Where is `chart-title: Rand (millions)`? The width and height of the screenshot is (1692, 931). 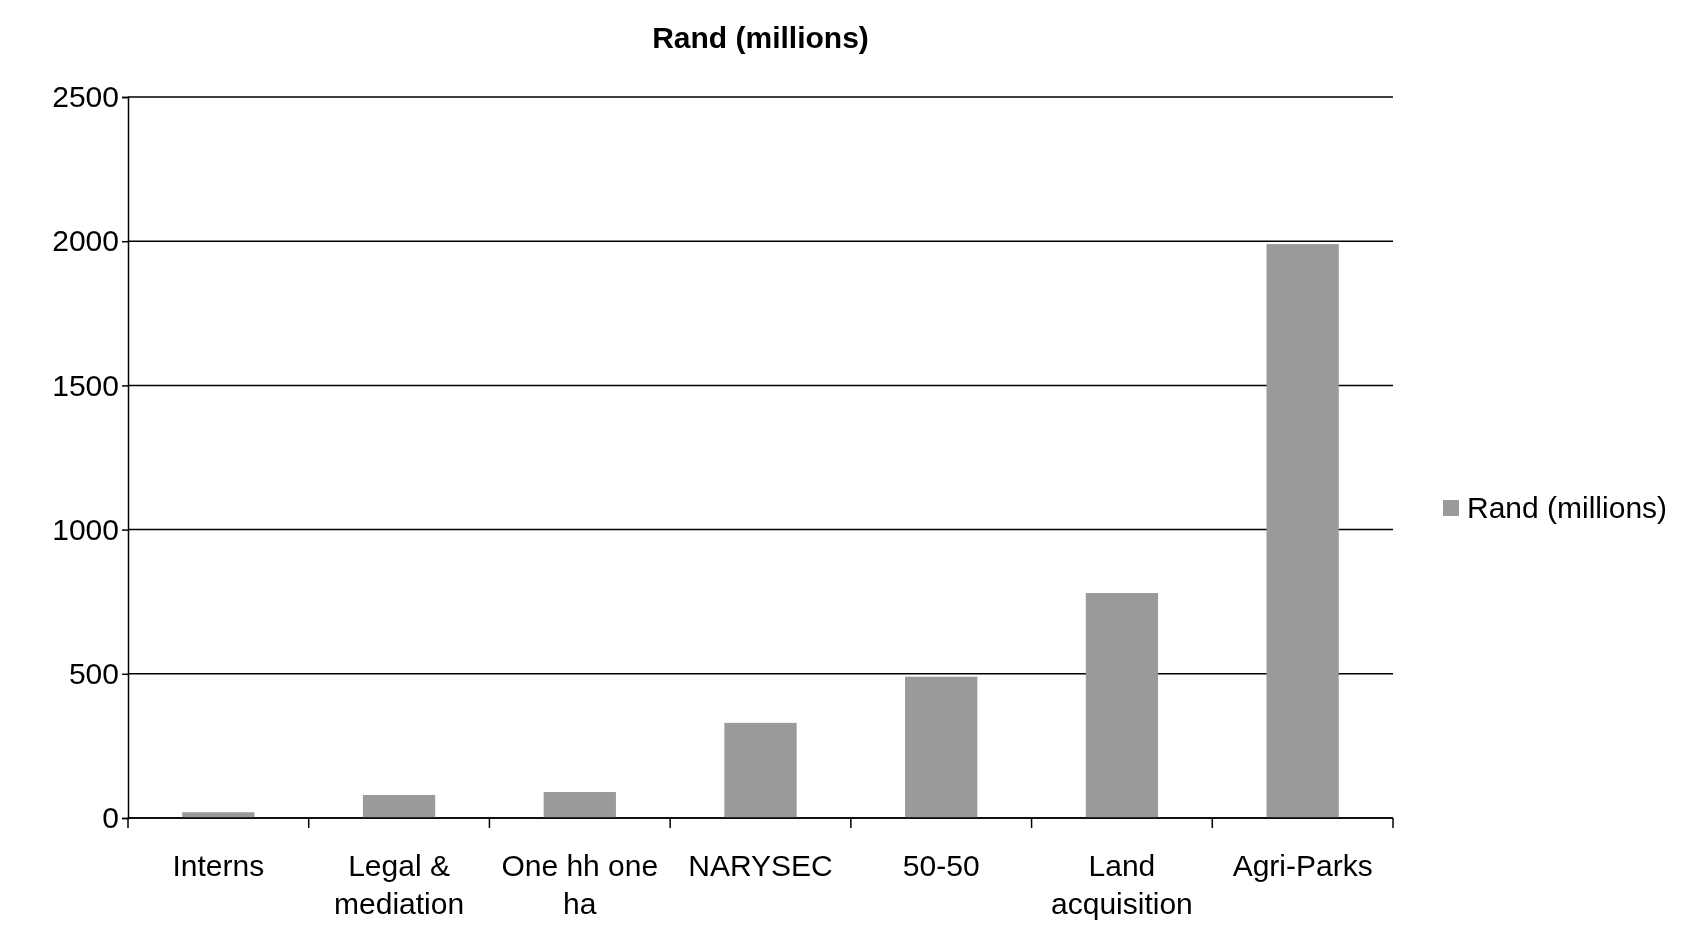
chart-title: Rand (millions) is located at coordinates (760, 37).